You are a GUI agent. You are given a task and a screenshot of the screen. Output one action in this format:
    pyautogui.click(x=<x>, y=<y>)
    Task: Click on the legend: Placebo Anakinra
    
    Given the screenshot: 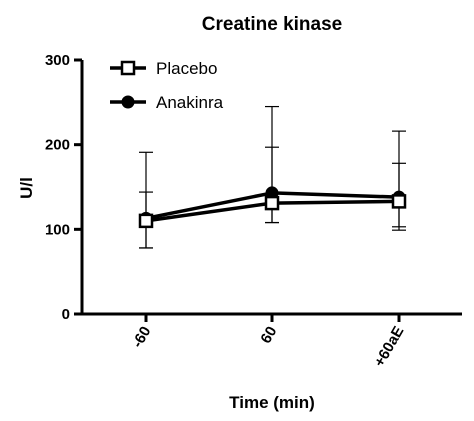 What is the action you would take?
    pyautogui.click(x=167, y=85)
    